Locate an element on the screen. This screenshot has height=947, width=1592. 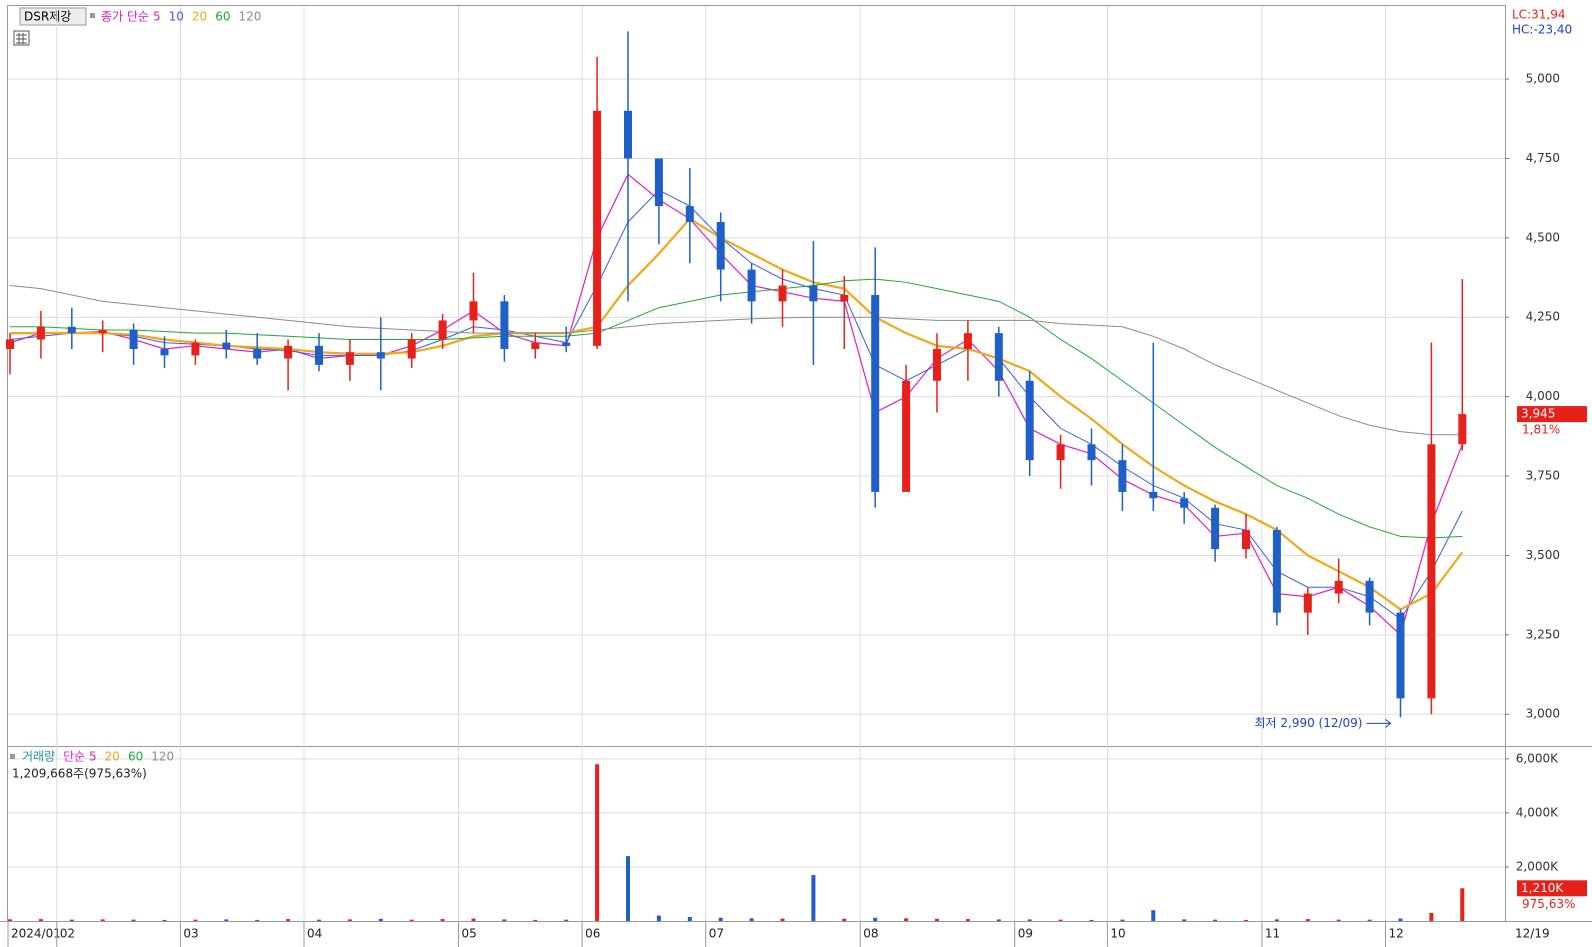
low-note: 최저 2,990 (12/09) is located at coordinates (1308, 723).